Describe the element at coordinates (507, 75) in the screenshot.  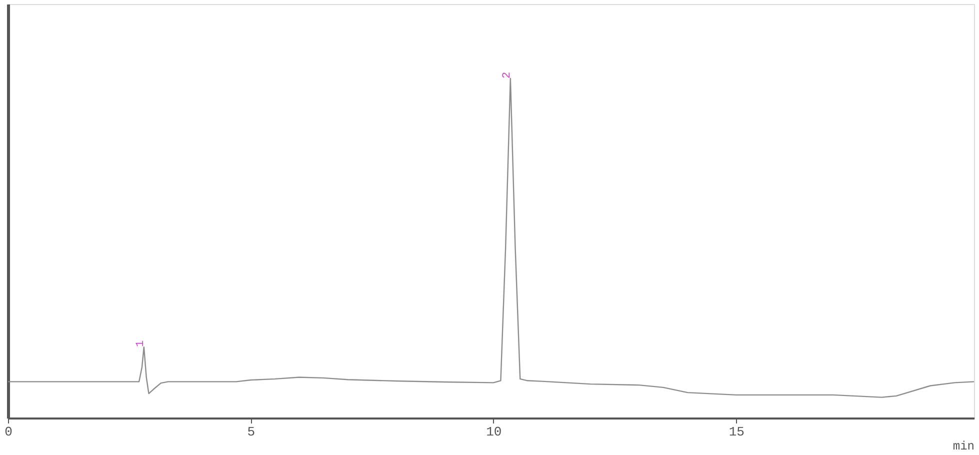
I see `annotation: 2` at that location.